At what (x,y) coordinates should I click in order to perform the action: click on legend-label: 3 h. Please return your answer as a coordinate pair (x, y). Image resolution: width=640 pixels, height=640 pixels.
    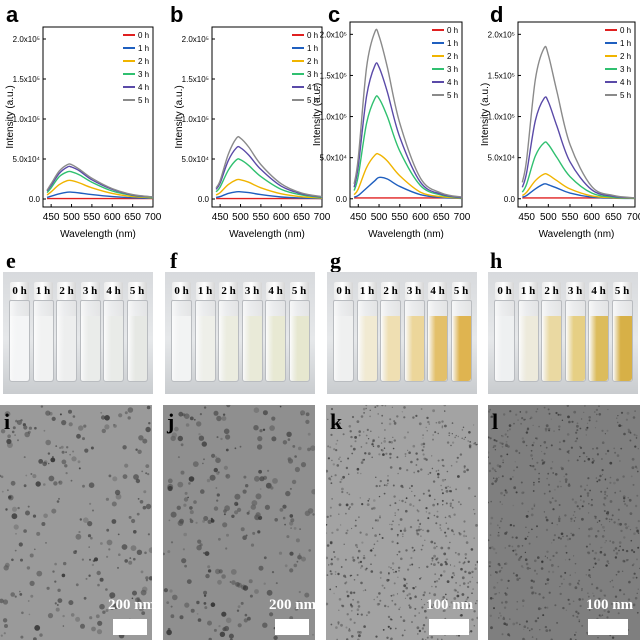
    Looking at the image, I should click on (143, 74).